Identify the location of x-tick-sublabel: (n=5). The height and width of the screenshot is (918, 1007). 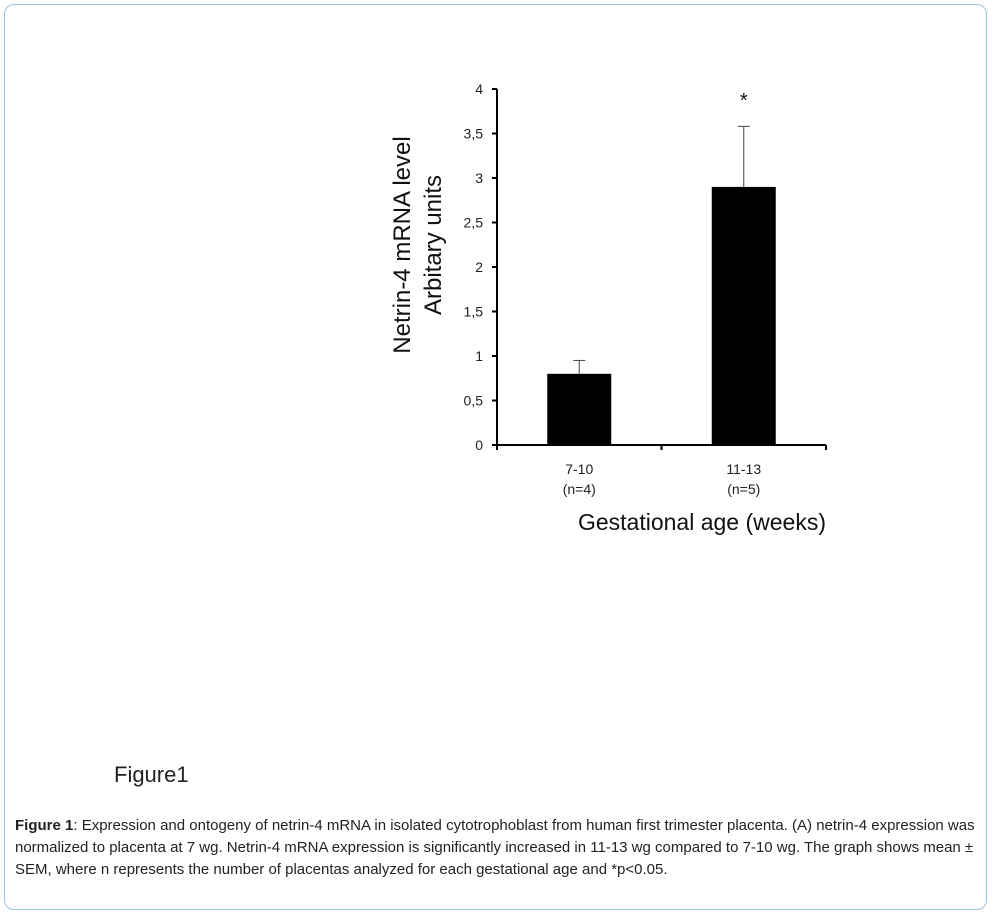
(743, 489).